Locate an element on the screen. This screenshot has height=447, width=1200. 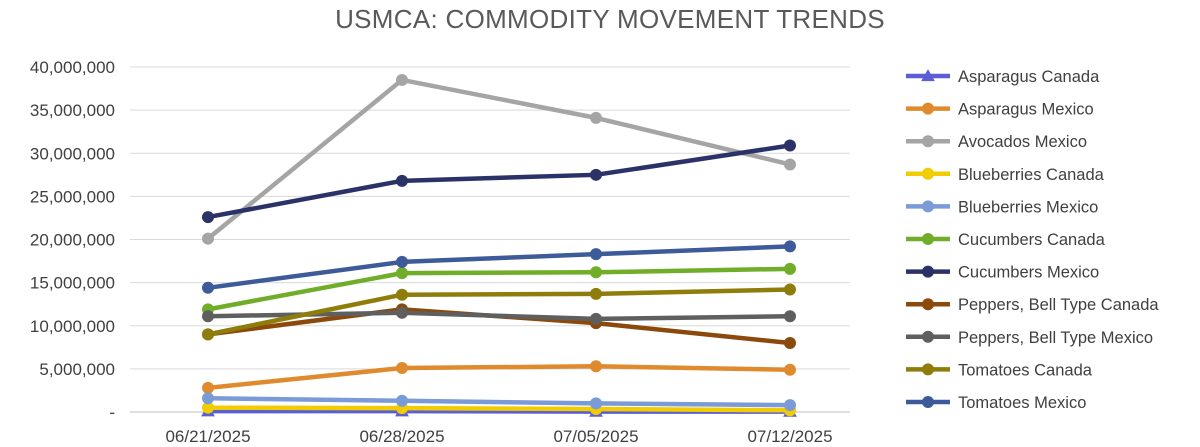
series-line-cucumbers-mexico is located at coordinates (499, 181).